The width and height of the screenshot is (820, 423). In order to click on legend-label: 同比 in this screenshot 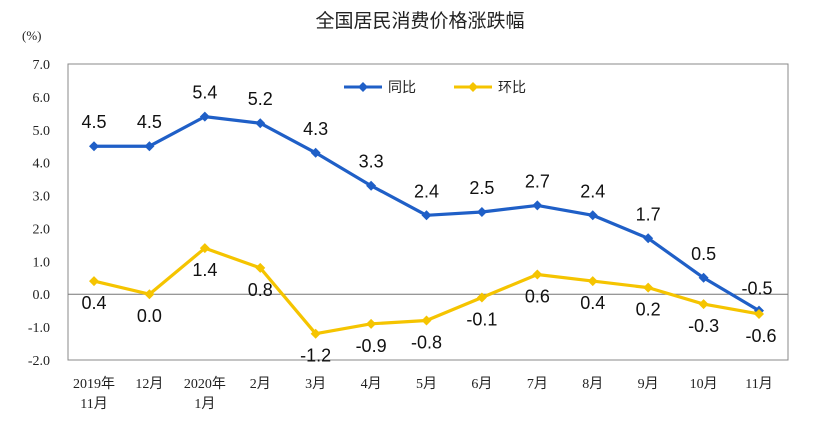, I will do `click(402, 88)`.